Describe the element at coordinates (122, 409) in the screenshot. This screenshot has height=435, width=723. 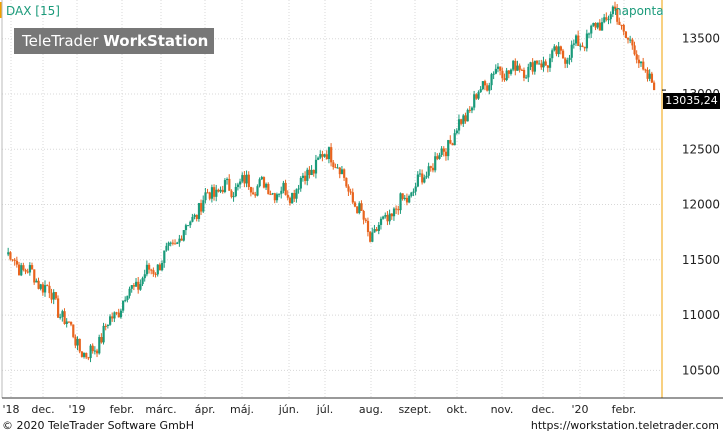
I see `x-tick-label: febr.` at that location.